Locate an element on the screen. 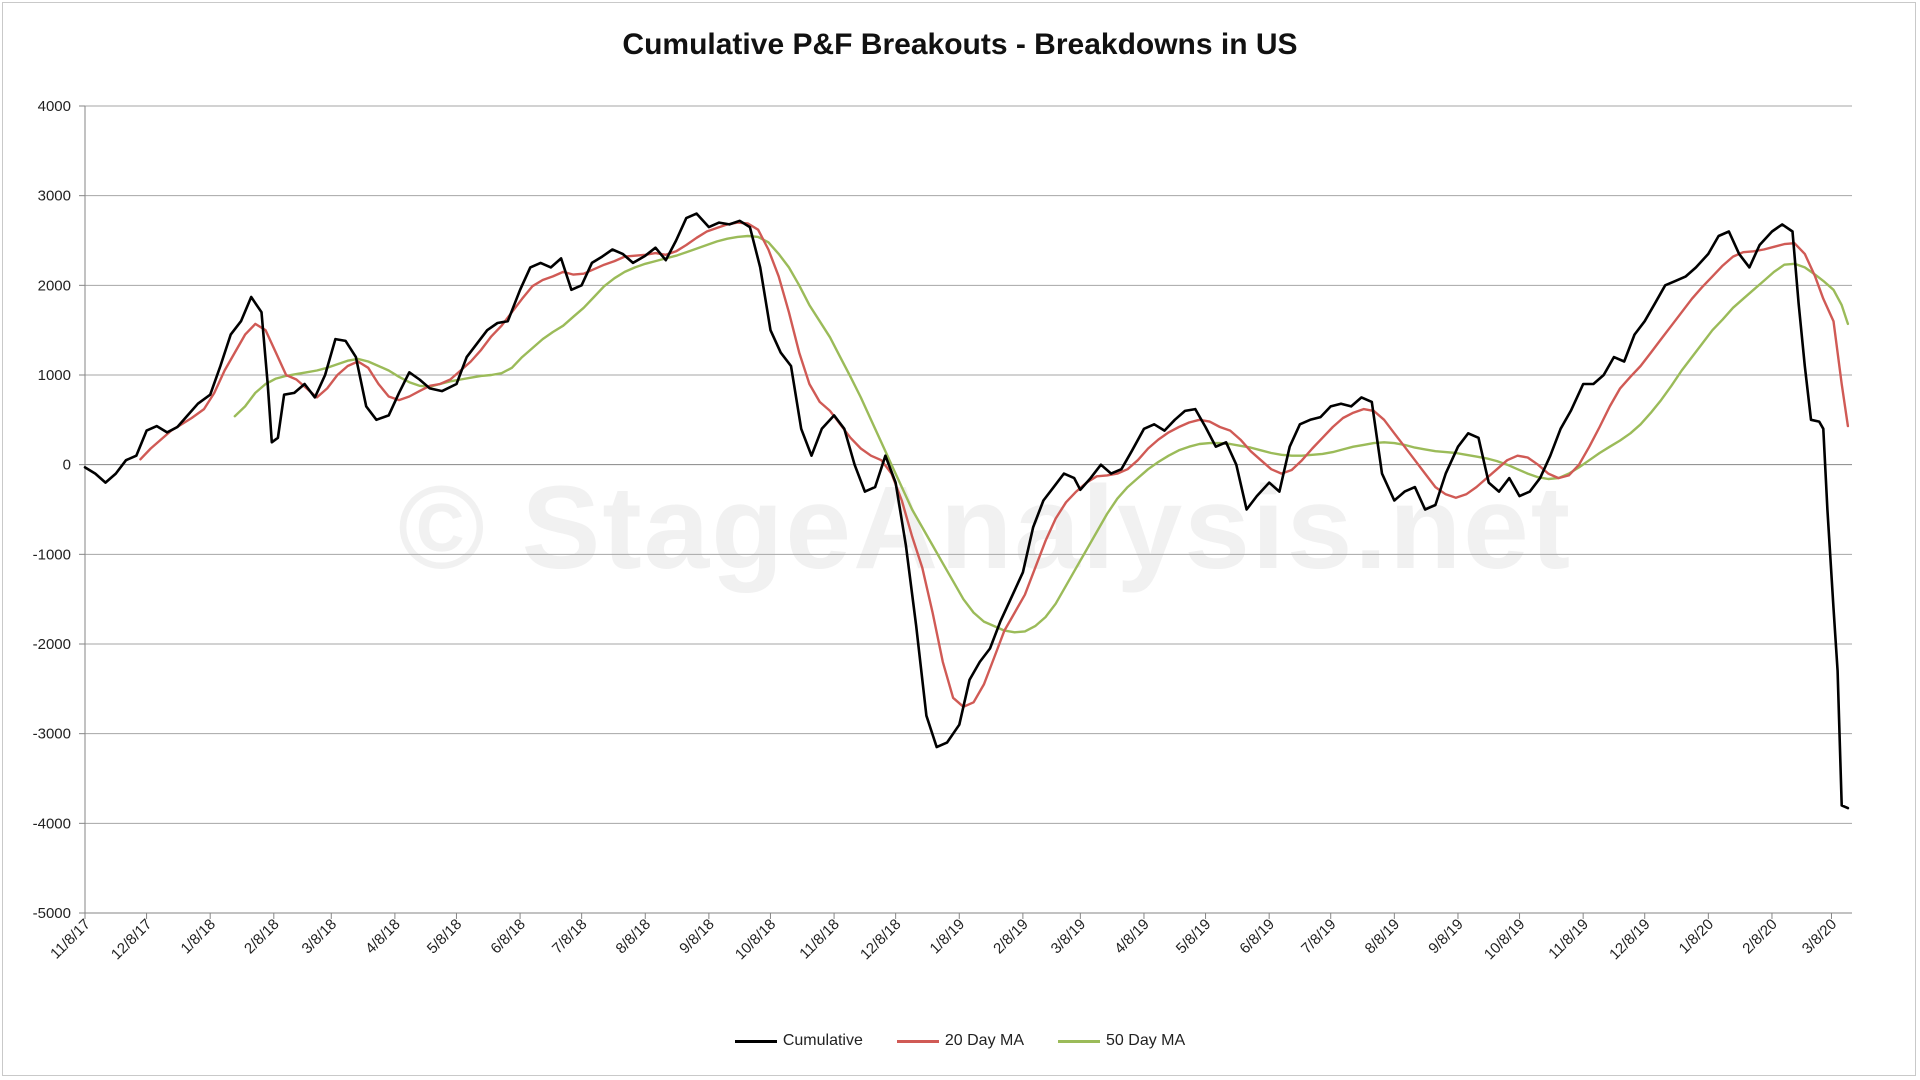  x-tick-label: 8/8/18 is located at coordinates (634, 937).